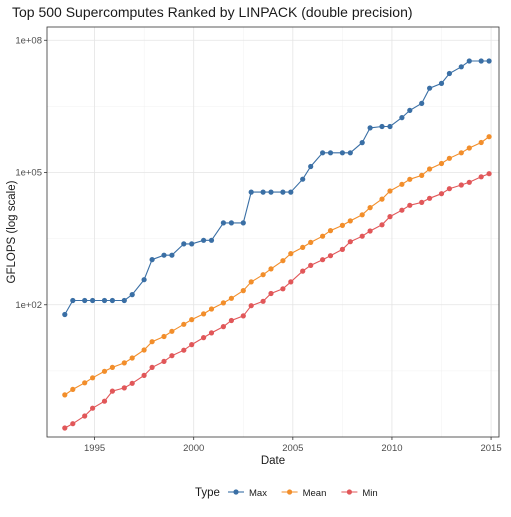  Describe the element at coordinates (94, 448) in the screenshot. I see `x-tick-label: 1995` at that location.